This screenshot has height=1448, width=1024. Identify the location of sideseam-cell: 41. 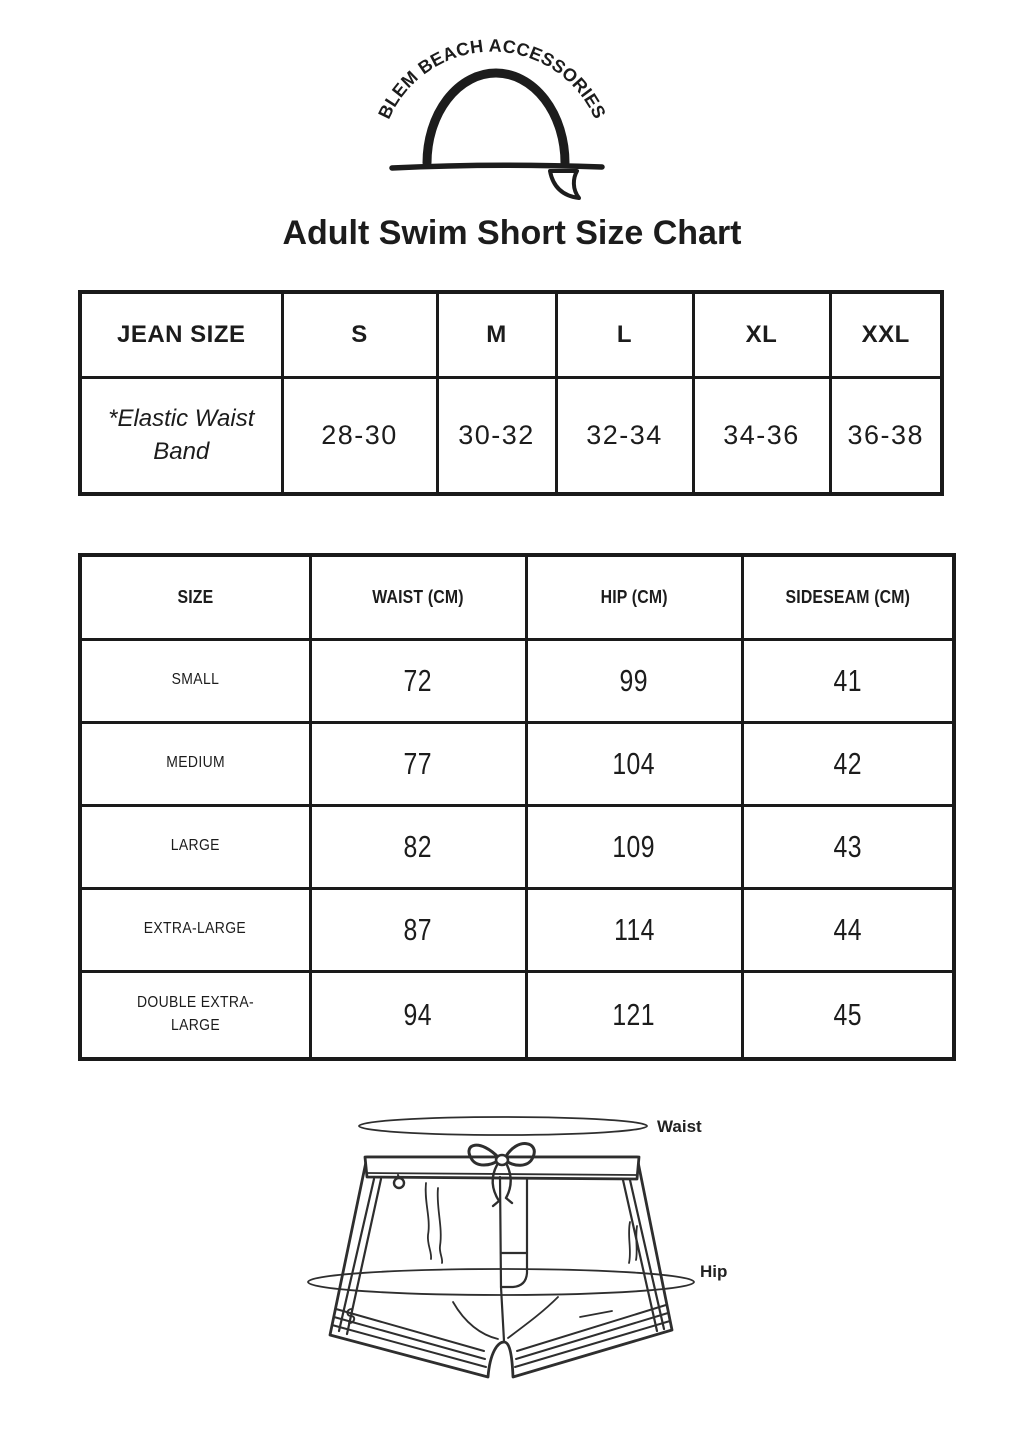
(848, 680).